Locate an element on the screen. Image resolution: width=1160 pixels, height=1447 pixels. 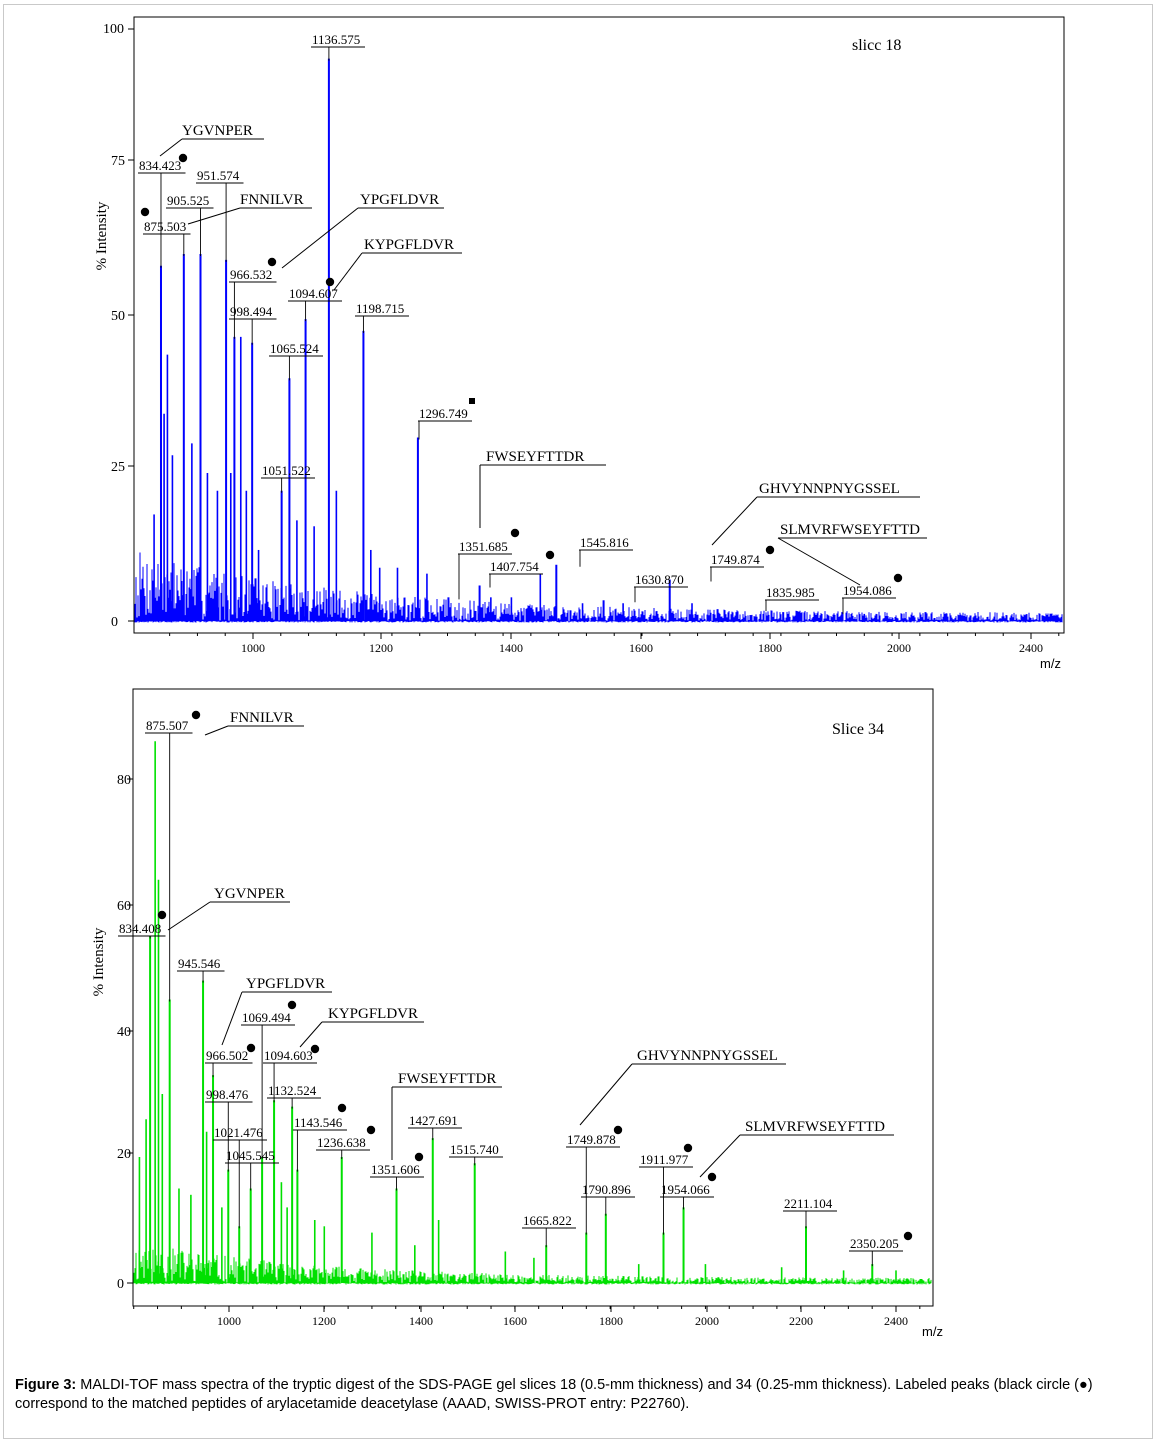
peak-label: 1132.524 is located at coordinates (292, 1090).